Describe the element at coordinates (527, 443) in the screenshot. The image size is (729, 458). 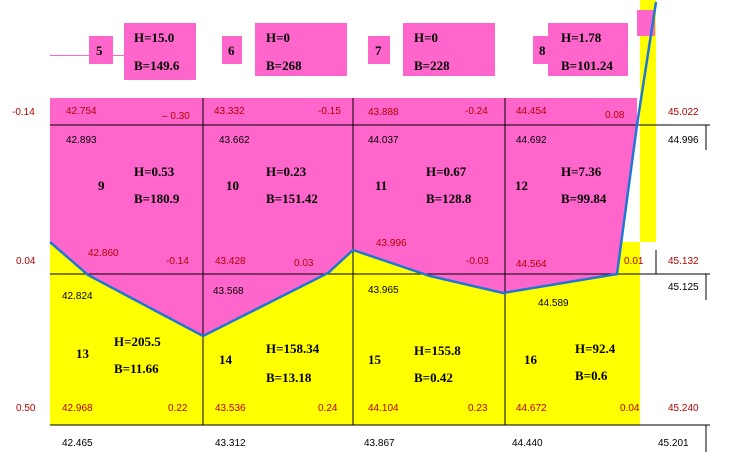
I see `row3-black-4: 44.440` at that location.